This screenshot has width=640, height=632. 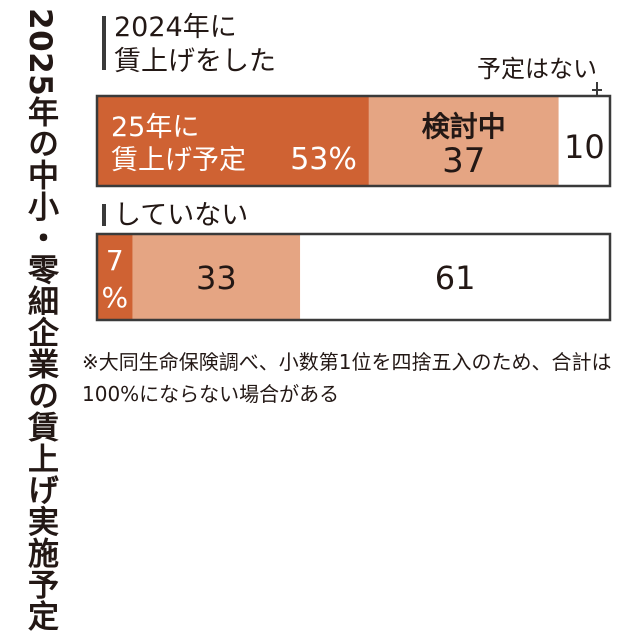 I want to click on group-label-1-line-2: 賃上げをした, so click(x=195, y=61).